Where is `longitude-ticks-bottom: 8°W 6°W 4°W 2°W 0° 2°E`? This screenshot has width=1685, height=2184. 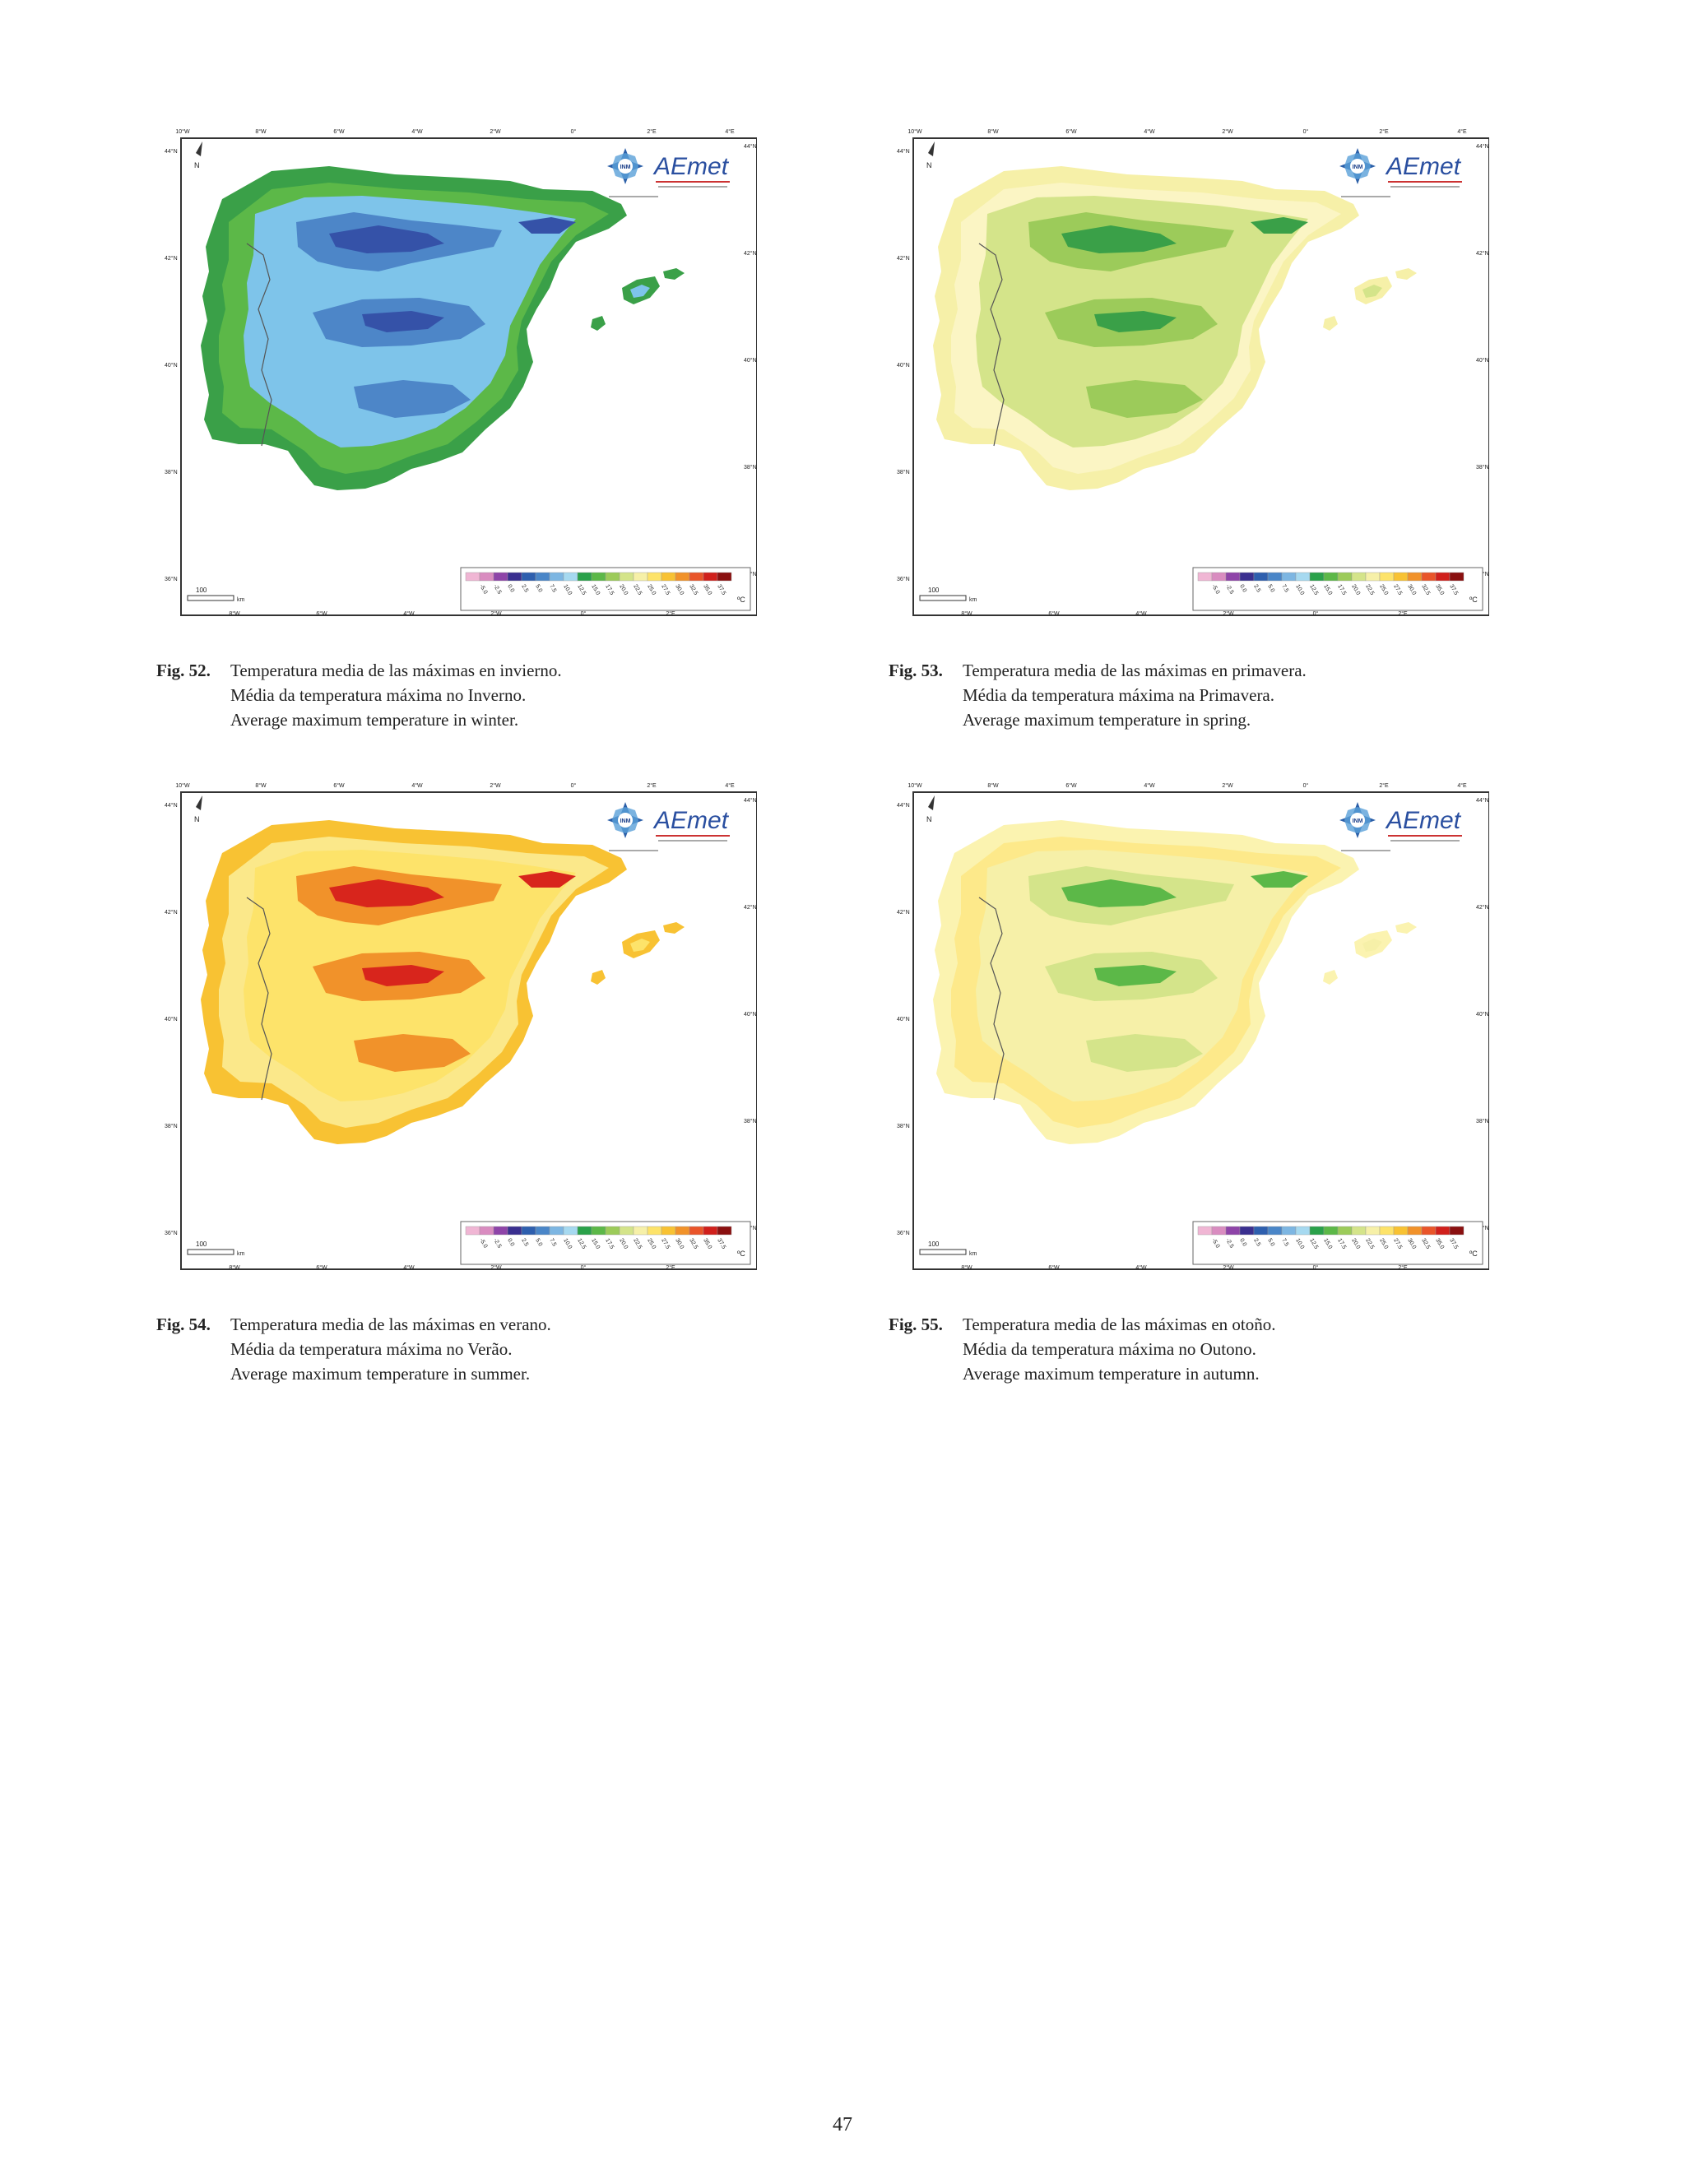
longitude-ticks-bottom: 8°W 6°W 4°W 2°W 0° 2°E is located at coordinates (1184, 613).